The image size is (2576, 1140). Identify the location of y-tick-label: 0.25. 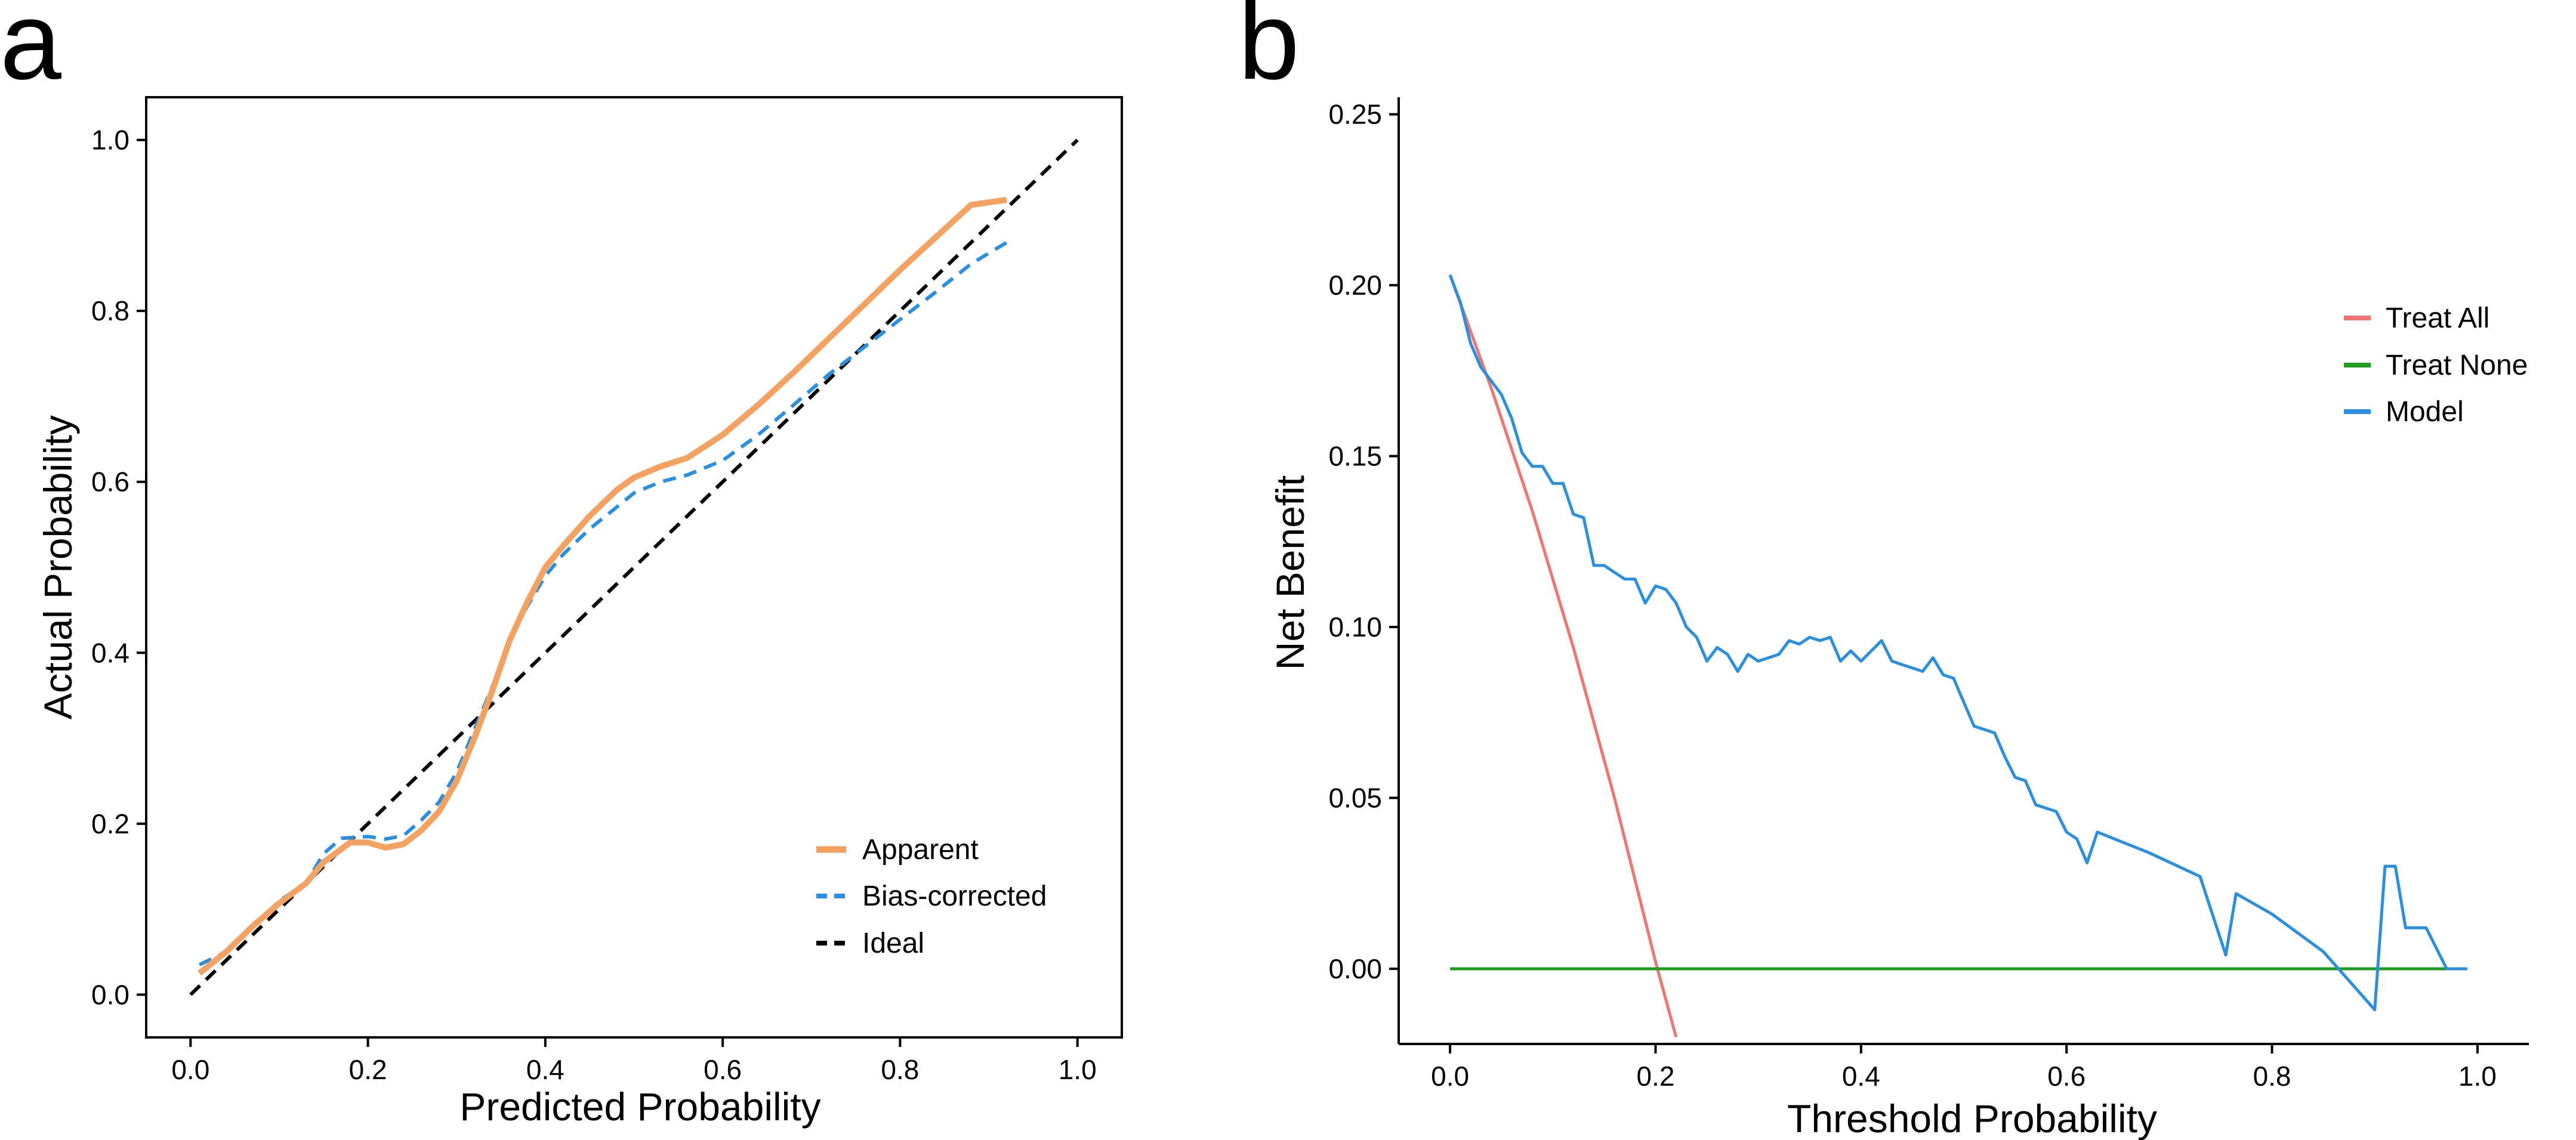
(1355, 114).